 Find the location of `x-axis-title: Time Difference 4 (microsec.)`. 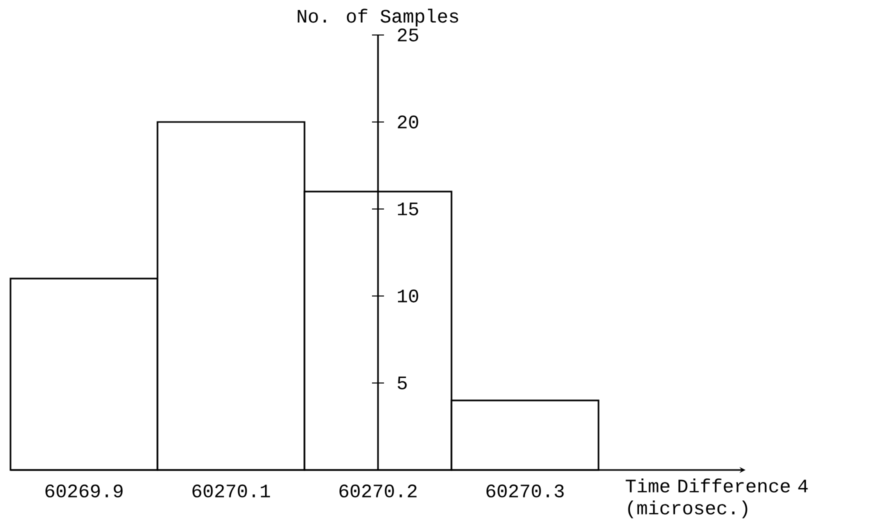

x-axis-title: Time Difference 4 (microsec.) is located at coordinates (717, 498).